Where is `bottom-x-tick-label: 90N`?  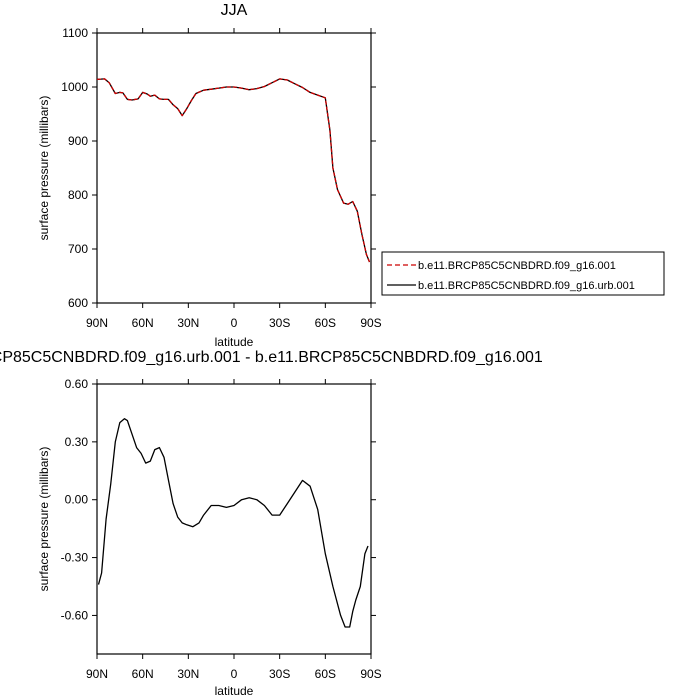
bottom-x-tick-label: 90N is located at coordinates (97, 674).